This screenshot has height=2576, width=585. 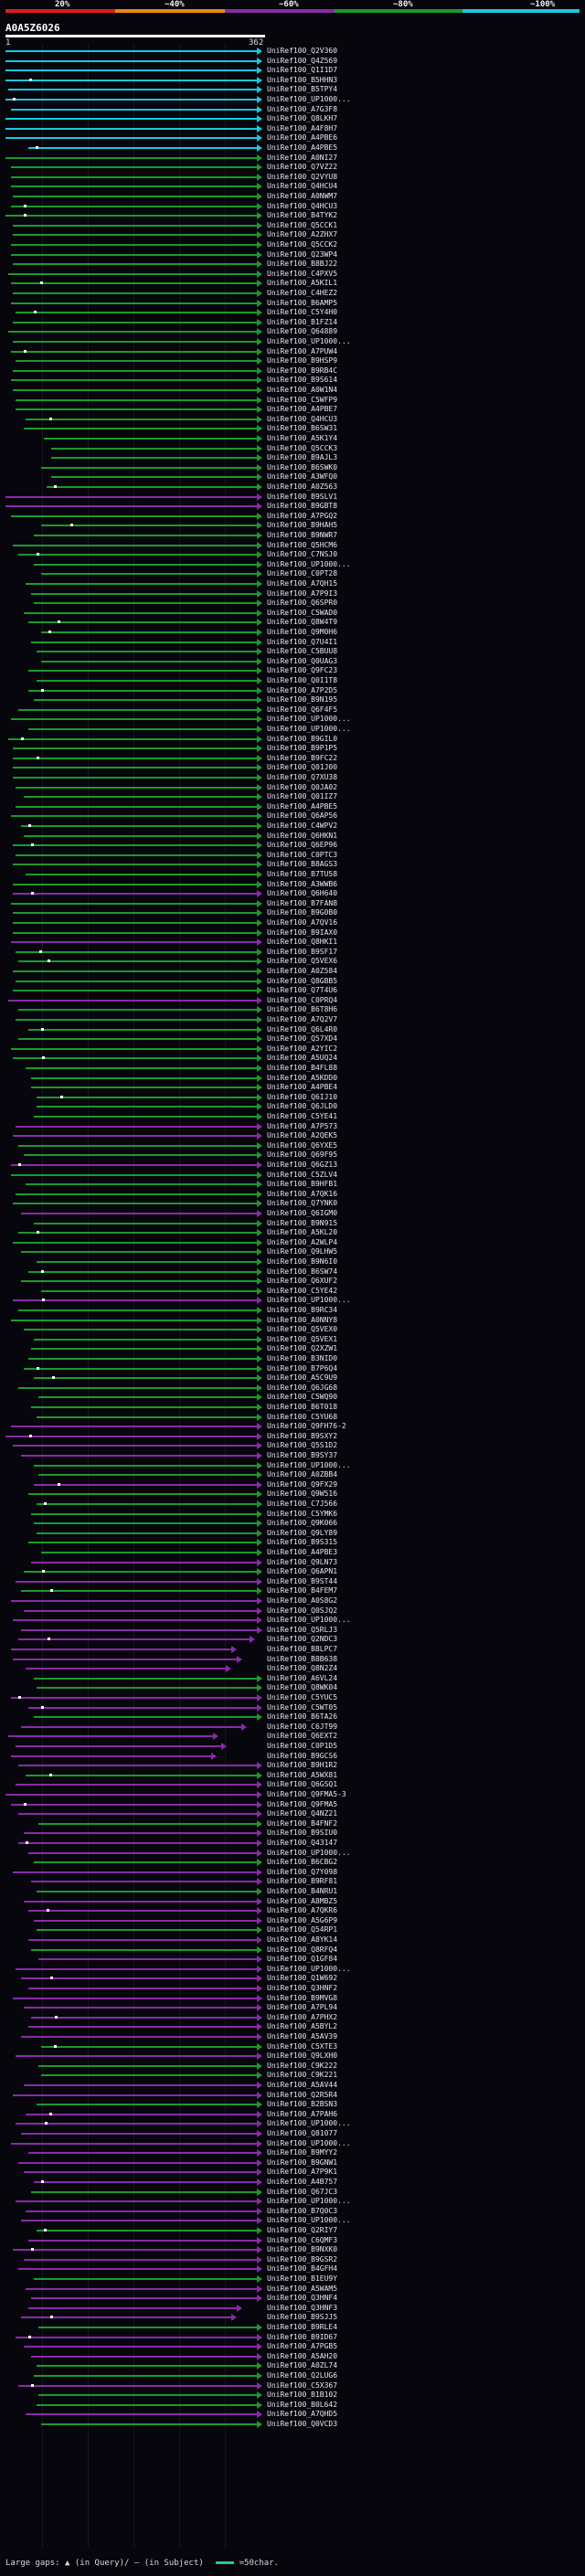 What do you see at coordinates (302, 641) in the screenshot?
I see `hit-link: UniRef100_Q7U4I1` at bounding box center [302, 641].